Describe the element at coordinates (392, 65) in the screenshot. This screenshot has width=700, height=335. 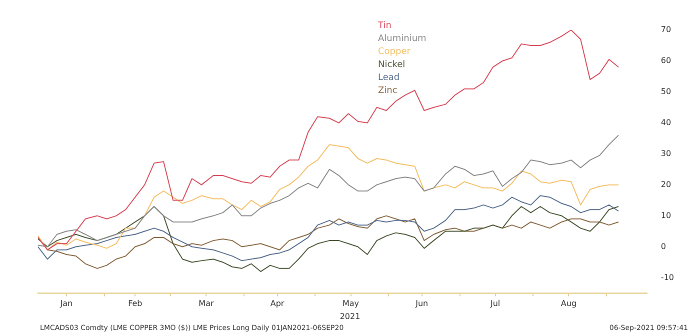
I see `text: Nickel` at that location.